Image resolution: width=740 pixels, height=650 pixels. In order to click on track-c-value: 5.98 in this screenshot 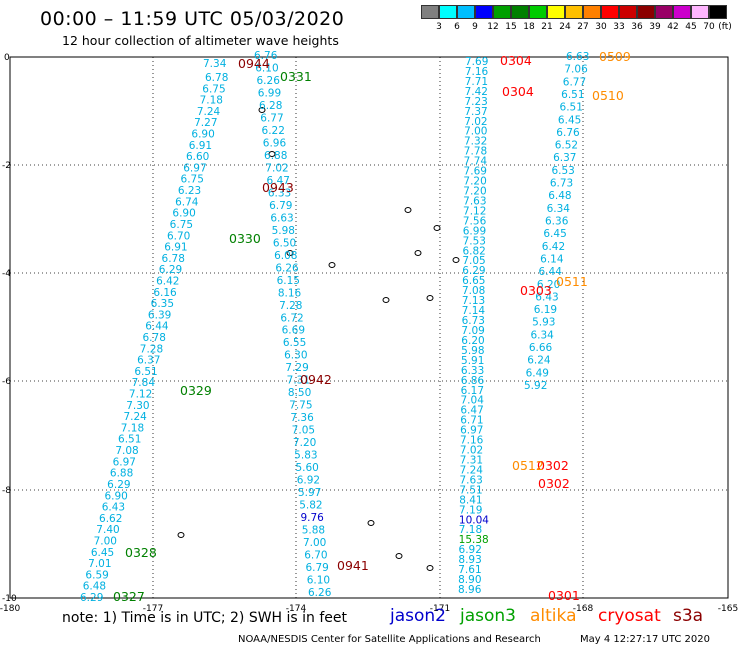, I will do `click(472, 351)`.